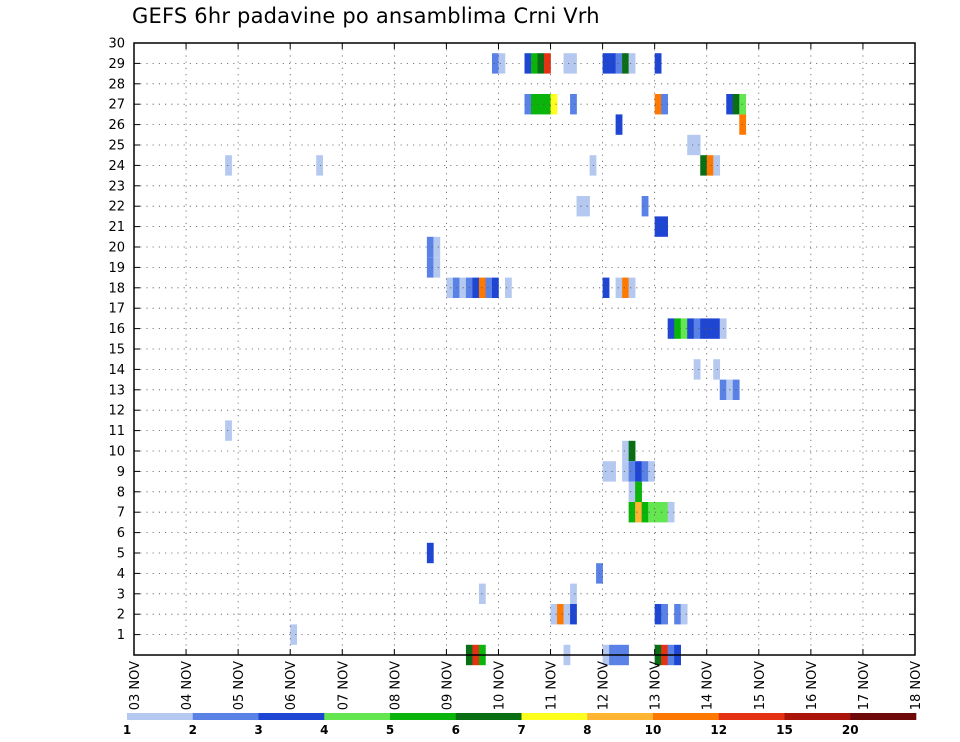  Describe the element at coordinates (258, 730) in the screenshot. I see `legend-label: 3` at that location.